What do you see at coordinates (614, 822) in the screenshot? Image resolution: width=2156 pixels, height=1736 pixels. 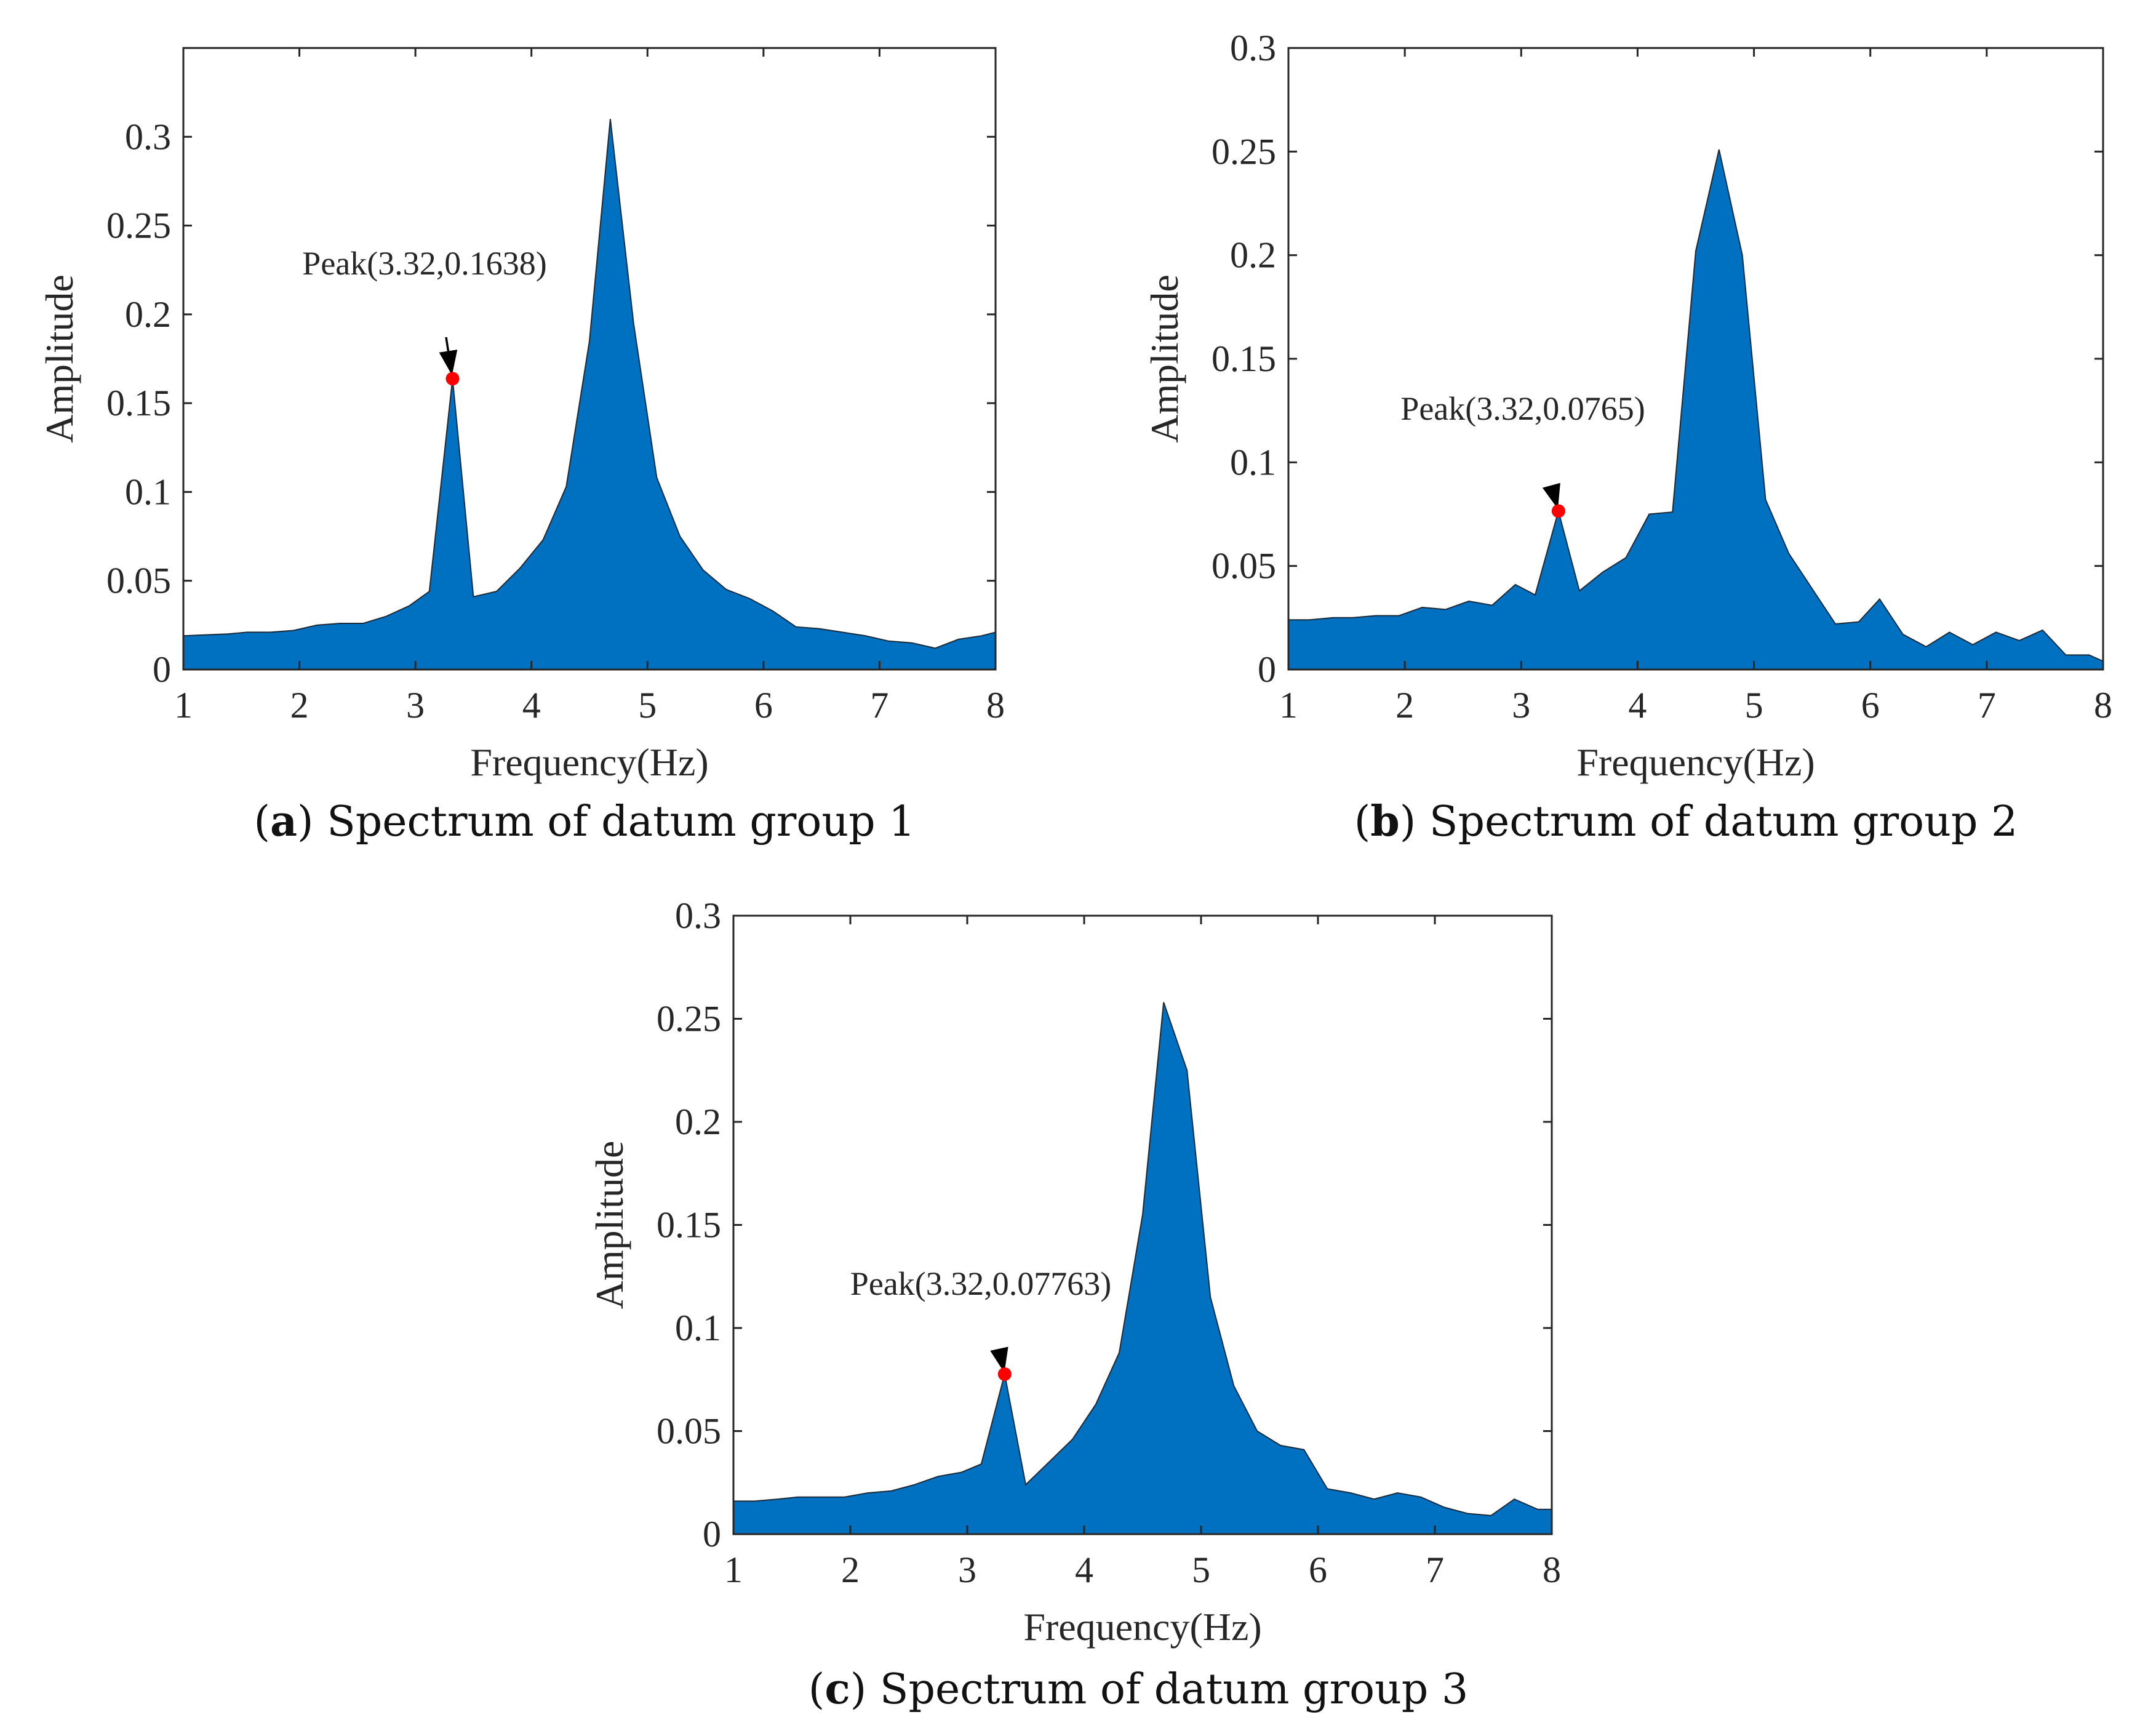 I see `caption-a-text: Spectrum of datum group 1` at bounding box center [614, 822].